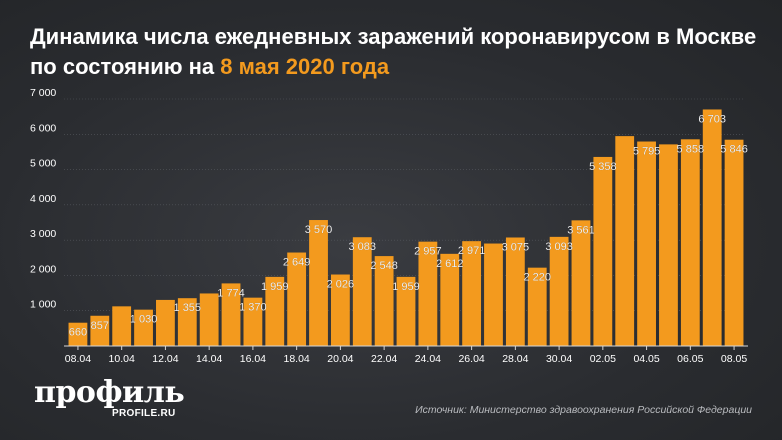  Describe the element at coordinates (43, 234) in the screenshot. I see `y-tick-label: 3 000` at that location.